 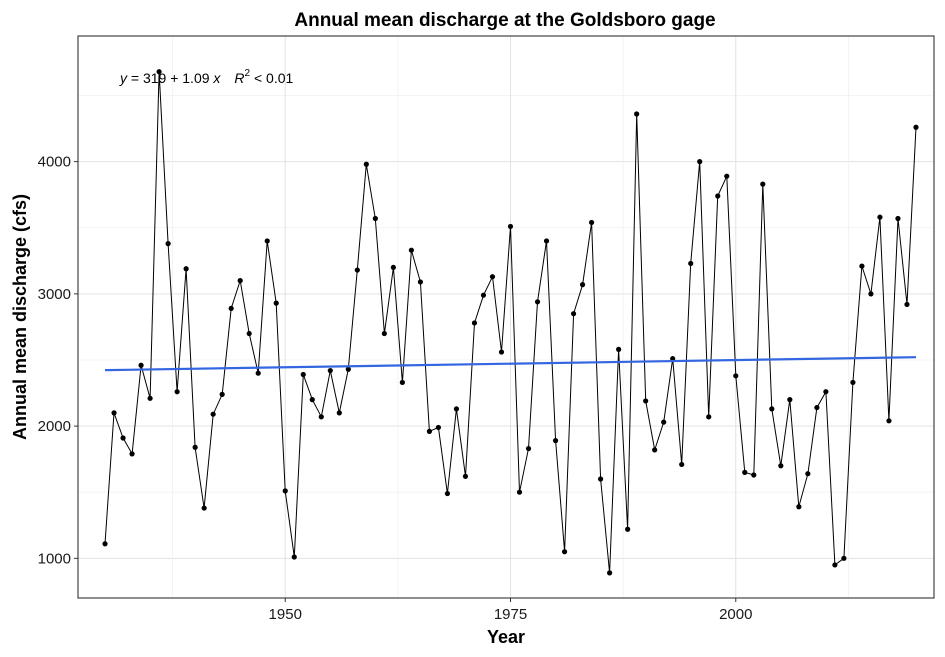 What do you see at coordinates (206, 77) in the screenshot?
I see `regression-equation: y = 319 + 1.09 x R2 < 0.01` at bounding box center [206, 77].